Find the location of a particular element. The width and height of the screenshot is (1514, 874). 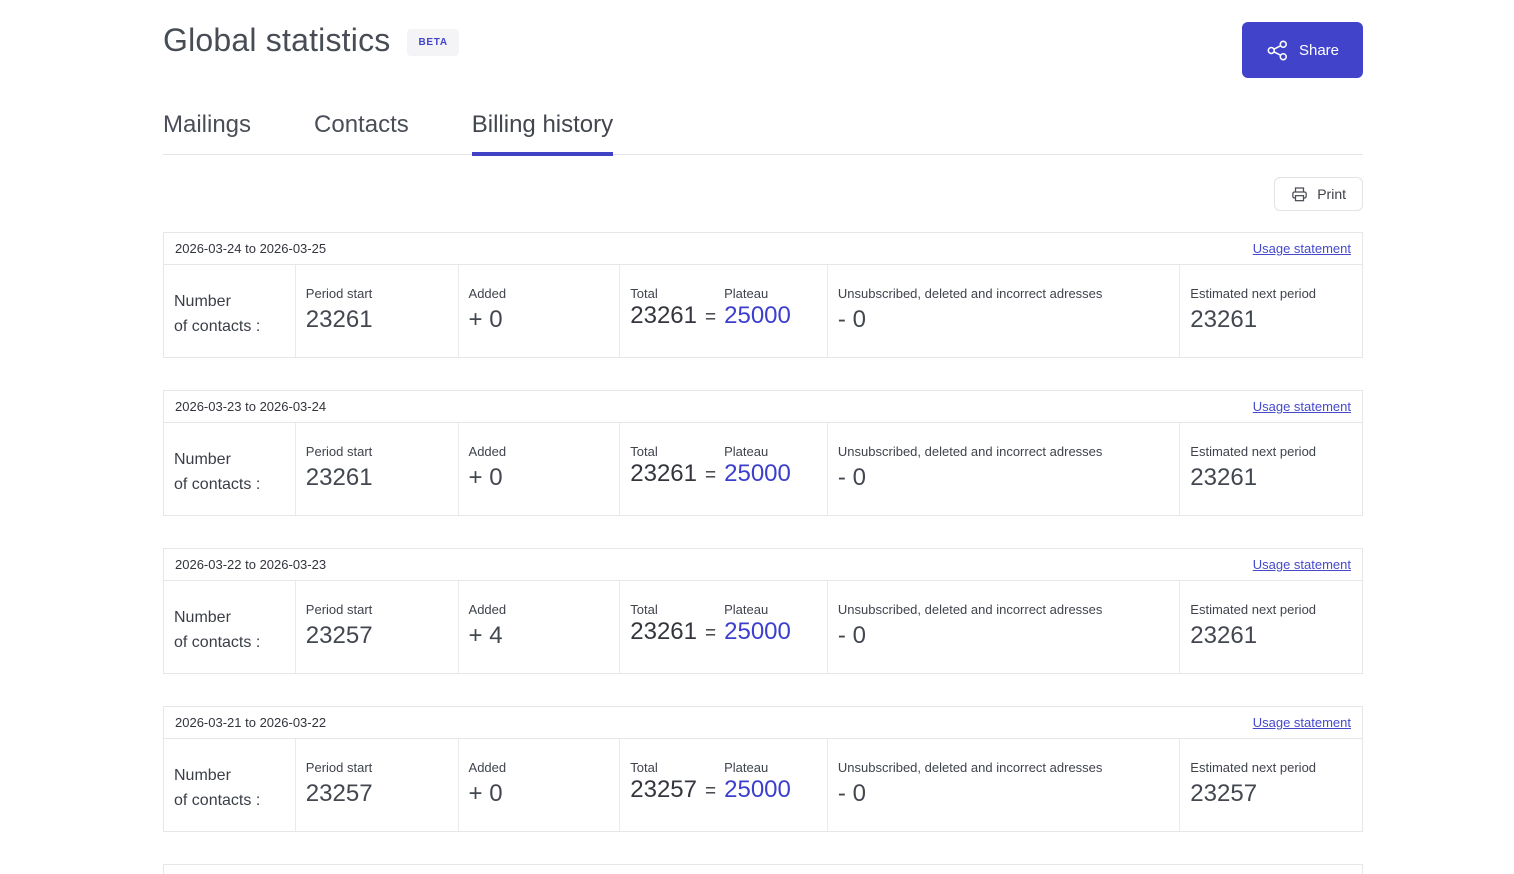

printer-icon is located at coordinates (1299, 194).